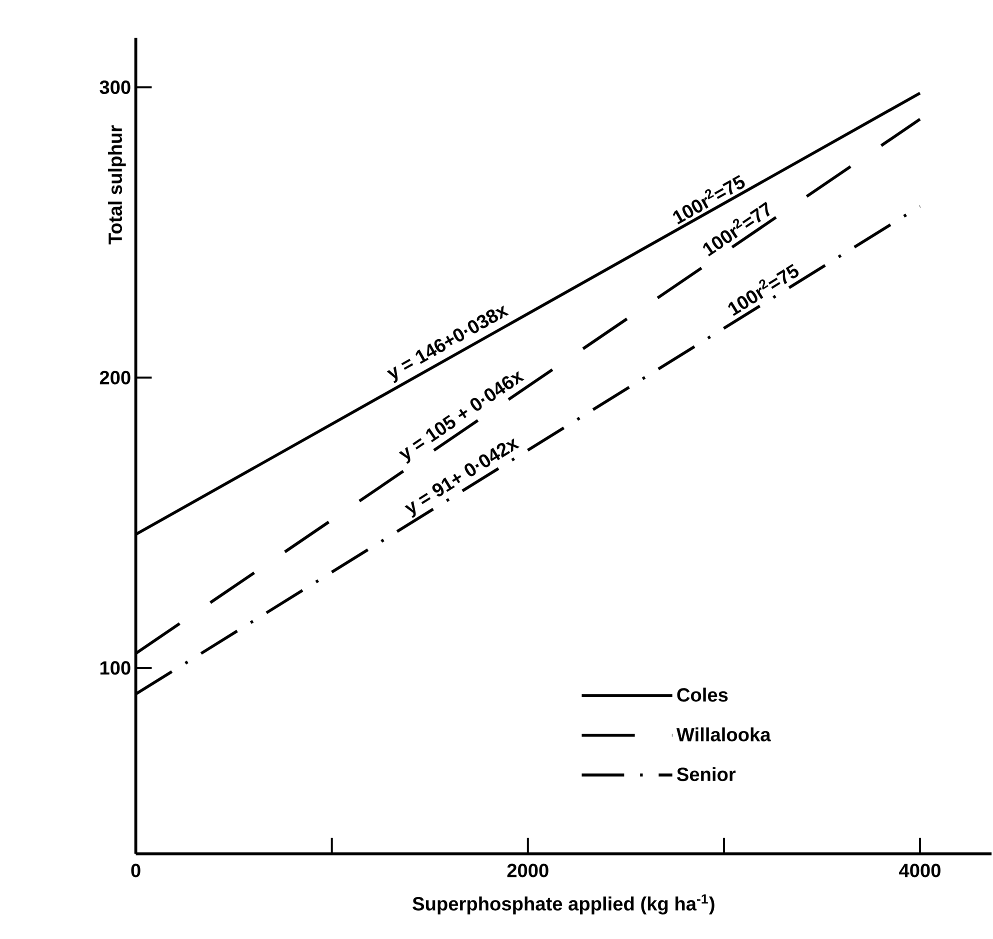 Image resolution: width=993 pixels, height=939 pixels. Describe the element at coordinates (115, 668) in the screenshot. I see `y-tick-label: 100` at that location.